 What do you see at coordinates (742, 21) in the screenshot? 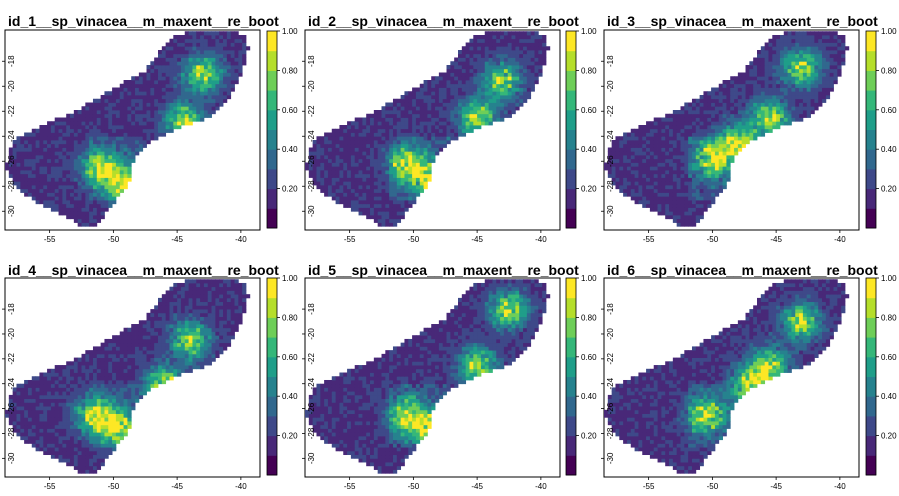
I see `map-title: id_3__sp_vinacea__m_maxent__re_boot` at bounding box center [742, 21].